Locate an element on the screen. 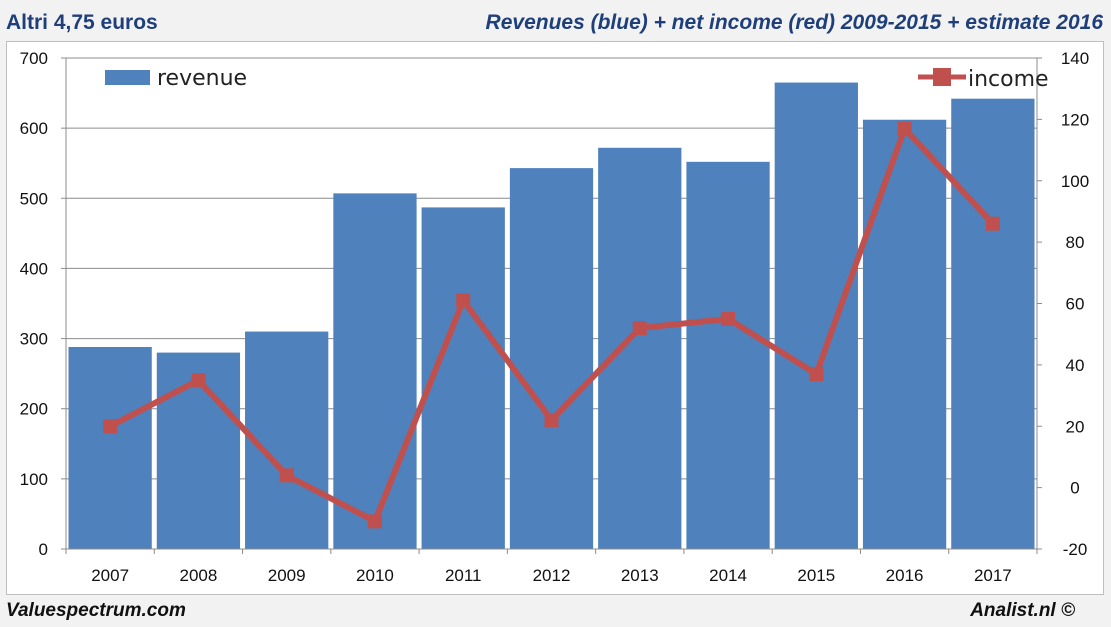  right-tick-label: -20 is located at coordinates (1075, 549).